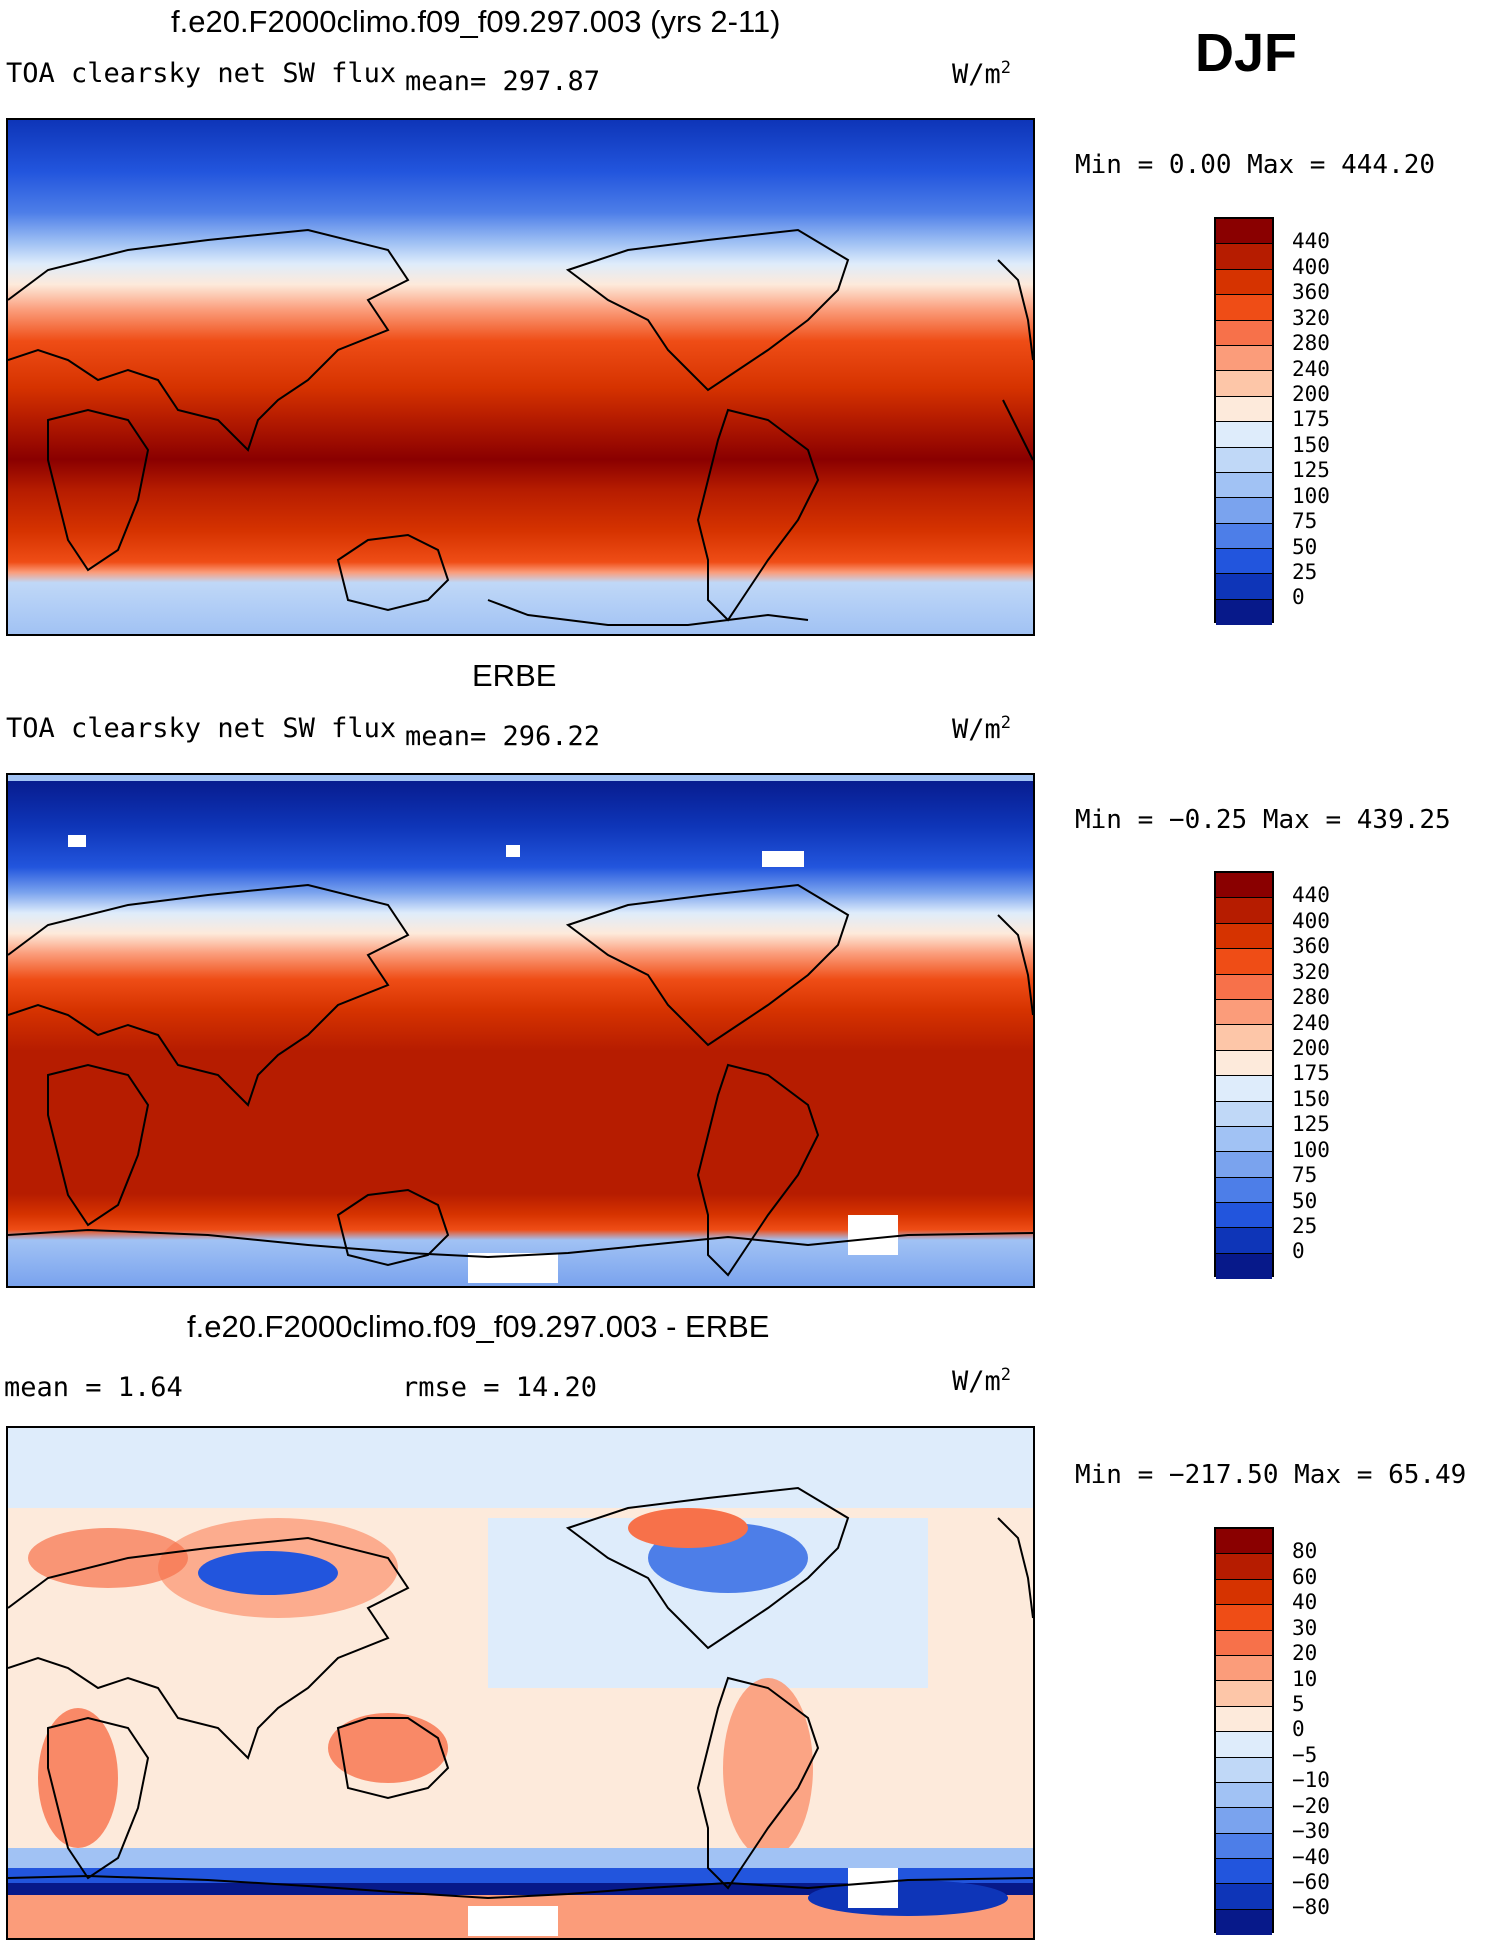  I want to click on colorbar-label: 200, so click(1311, 1048).